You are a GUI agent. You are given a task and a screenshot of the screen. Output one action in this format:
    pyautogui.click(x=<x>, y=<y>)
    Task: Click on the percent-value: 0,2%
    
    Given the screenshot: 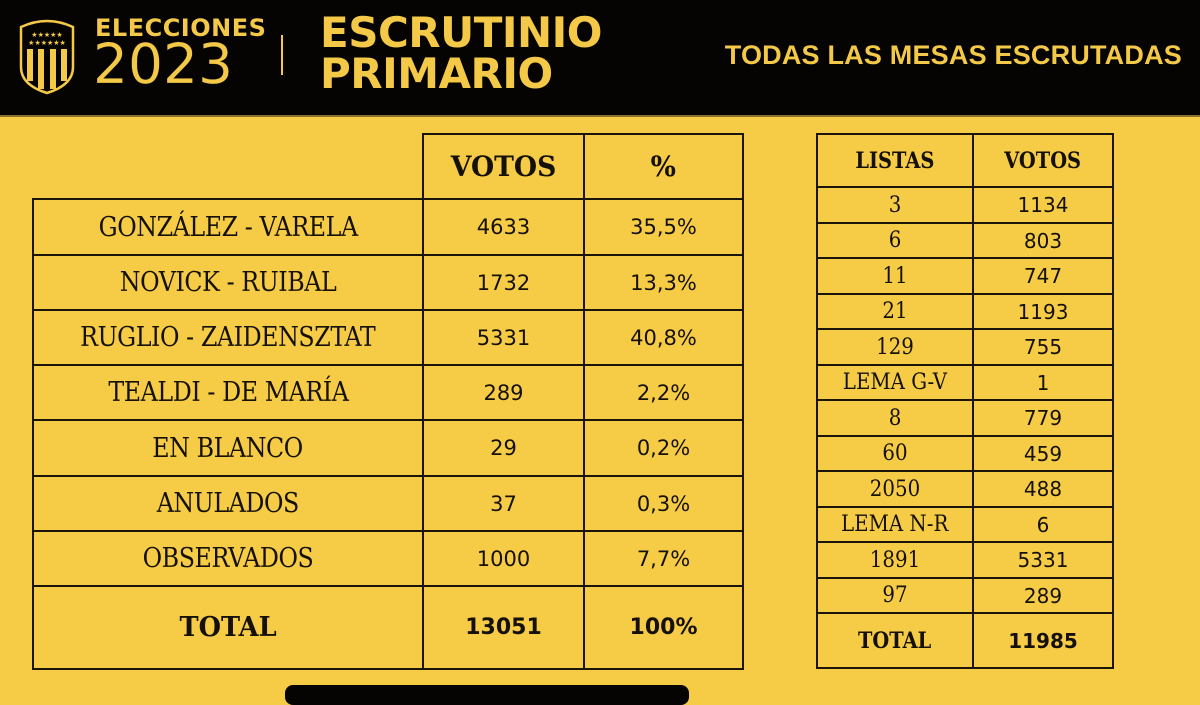 What is the action you would take?
    pyautogui.click(x=663, y=448)
    